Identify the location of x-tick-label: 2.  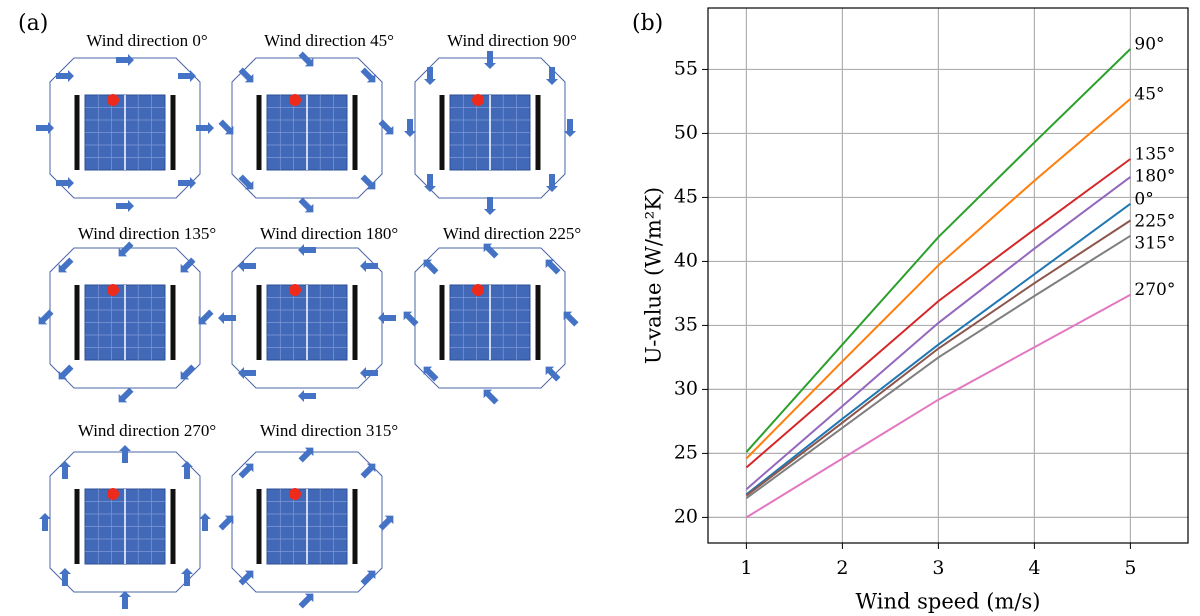
(842, 568).